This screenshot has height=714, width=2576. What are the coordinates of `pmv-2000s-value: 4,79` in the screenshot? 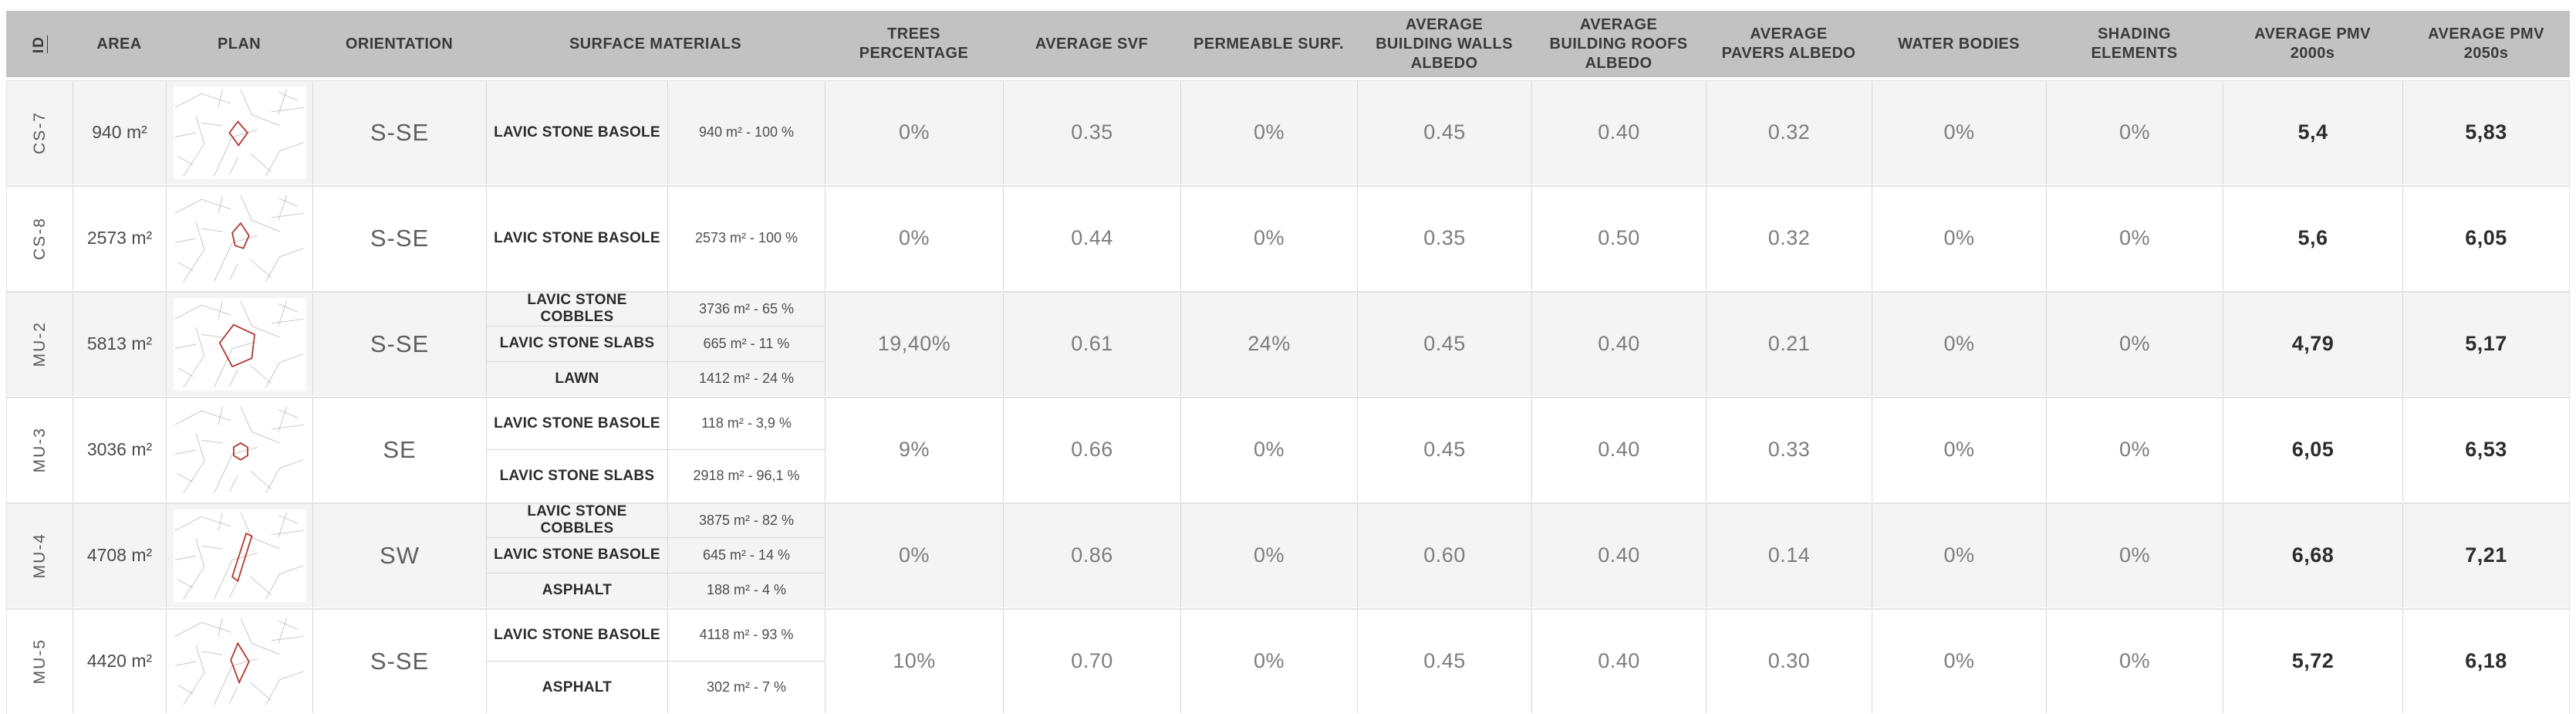 It's located at (2312, 344).